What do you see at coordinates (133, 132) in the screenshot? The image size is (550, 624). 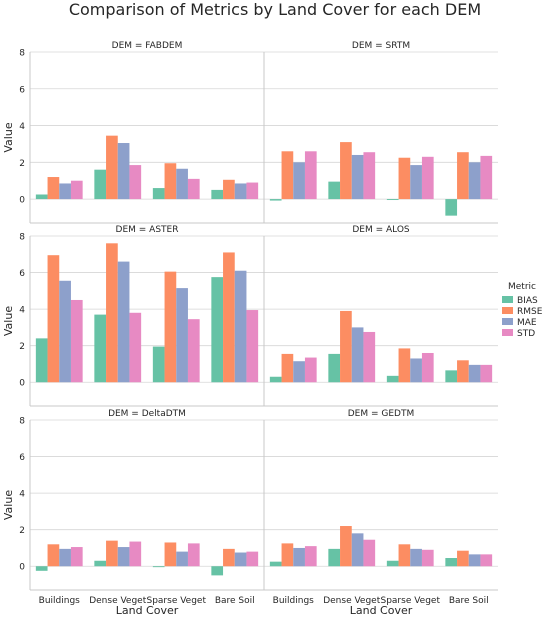 I see `chart-panel: 0 2 4 6 8 DEM = FABDEM Value` at bounding box center [133, 132].